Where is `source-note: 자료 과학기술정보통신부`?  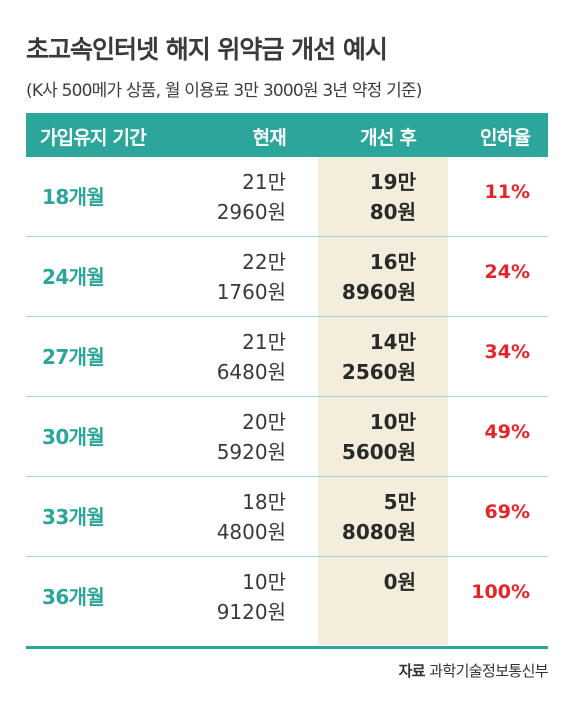 source-note: 자료 과학기술정보통신부 is located at coordinates (473, 670).